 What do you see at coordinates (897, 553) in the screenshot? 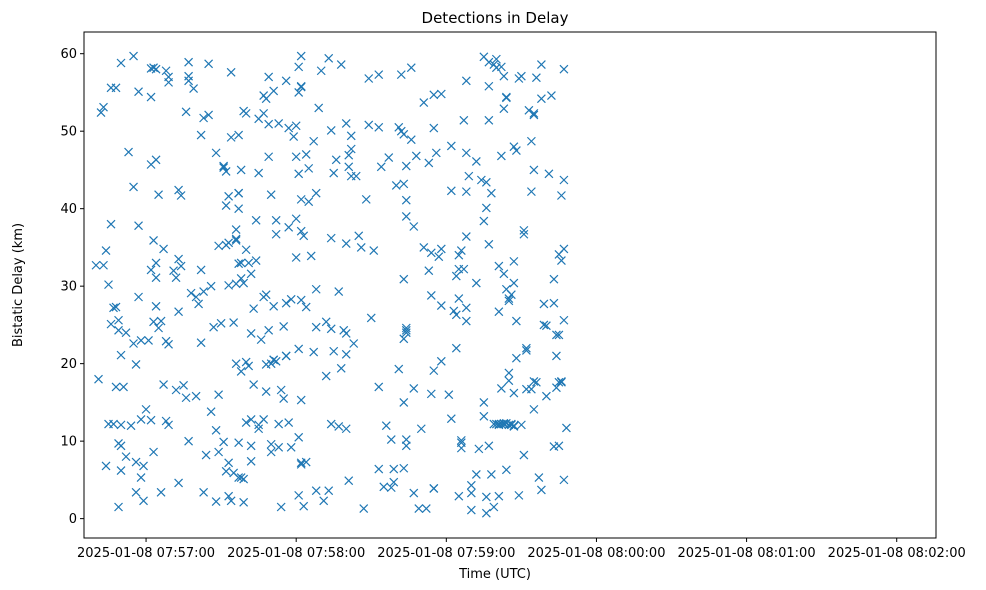
I see `x-tick-label: 2025-01-08 08:02:00` at bounding box center [897, 553].